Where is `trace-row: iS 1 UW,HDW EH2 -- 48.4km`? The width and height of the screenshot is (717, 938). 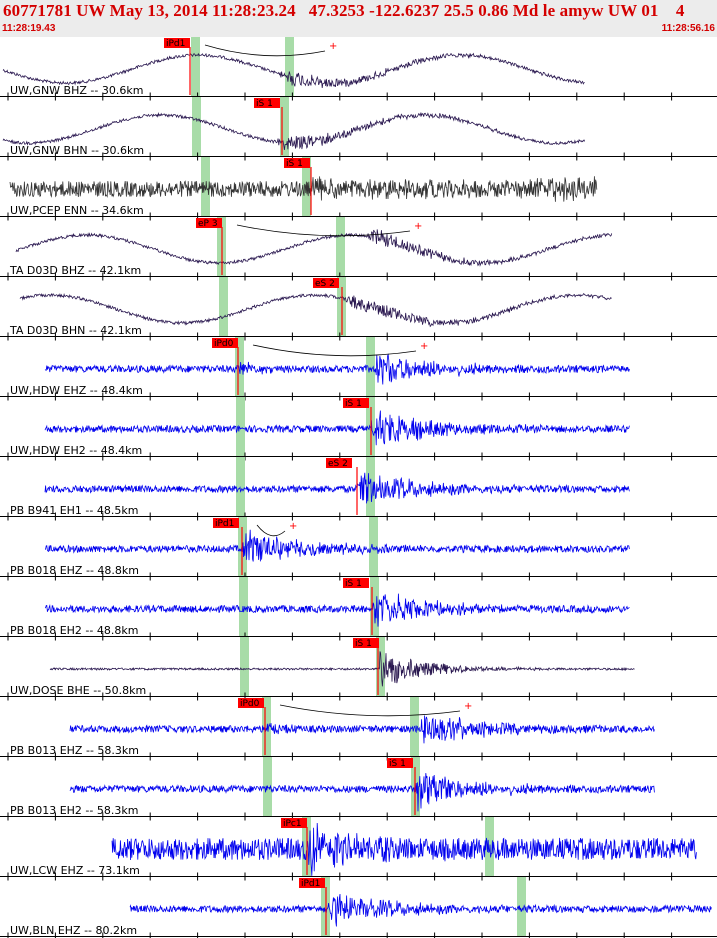
trace-row: iS 1 UW,HDW EH2 -- 48.4km is located at coordinates (358, 429).